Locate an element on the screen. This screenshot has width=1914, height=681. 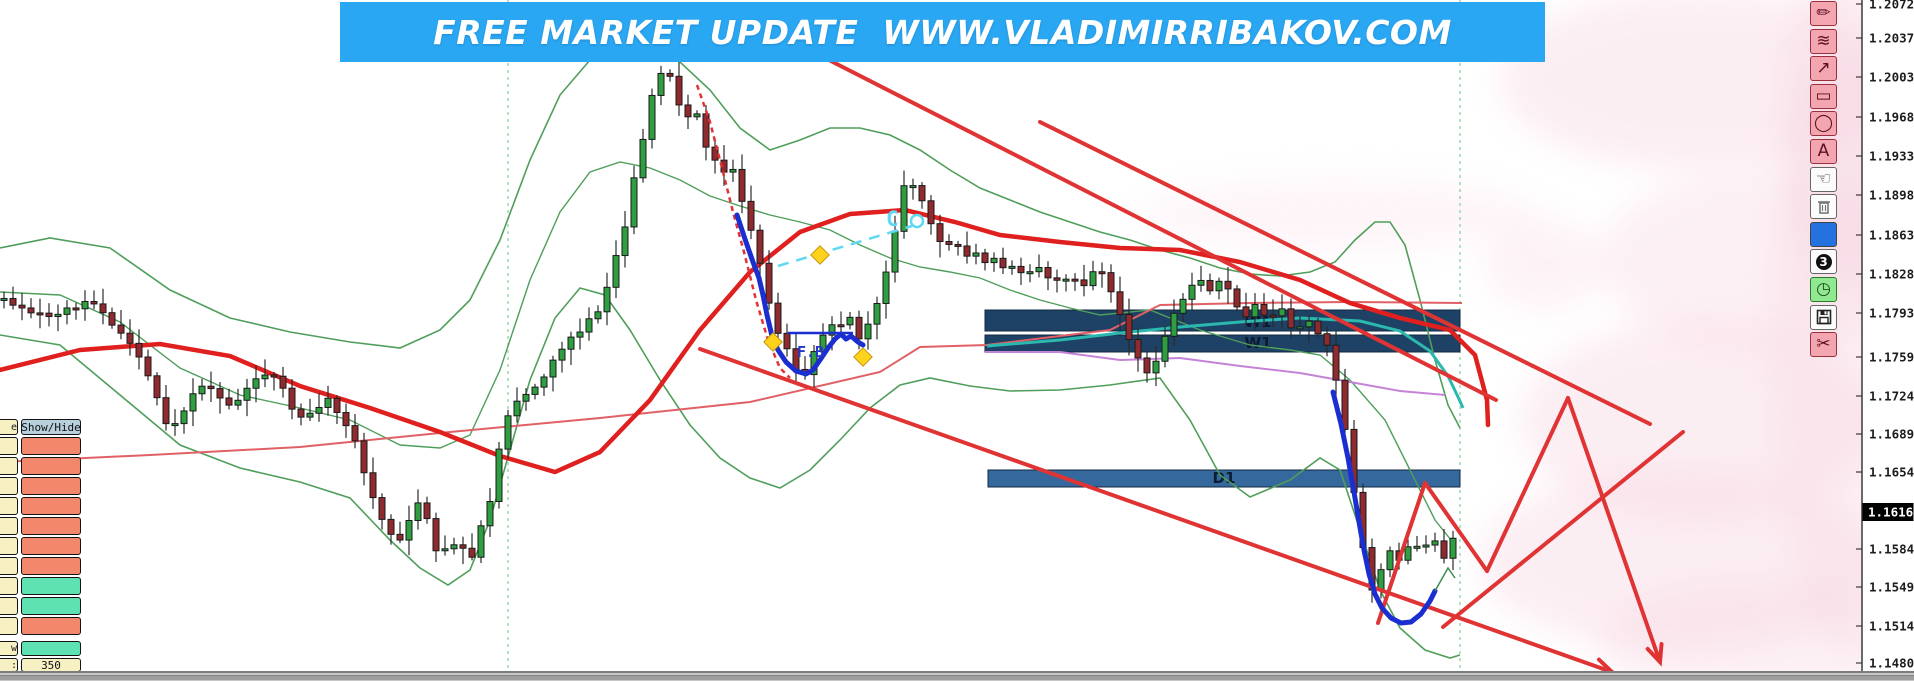
color-swatch-icon is located at coordinates (1823, 234).